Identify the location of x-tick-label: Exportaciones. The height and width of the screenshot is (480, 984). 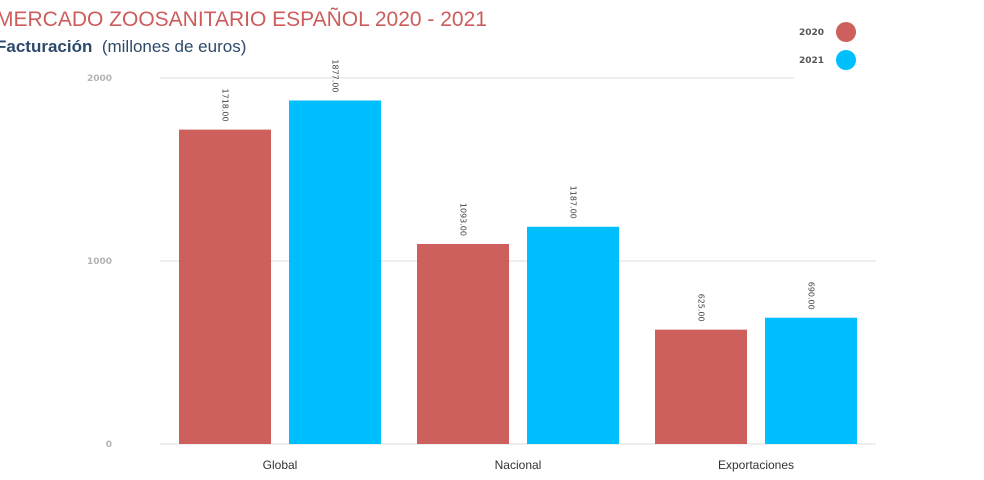
(756, 465).